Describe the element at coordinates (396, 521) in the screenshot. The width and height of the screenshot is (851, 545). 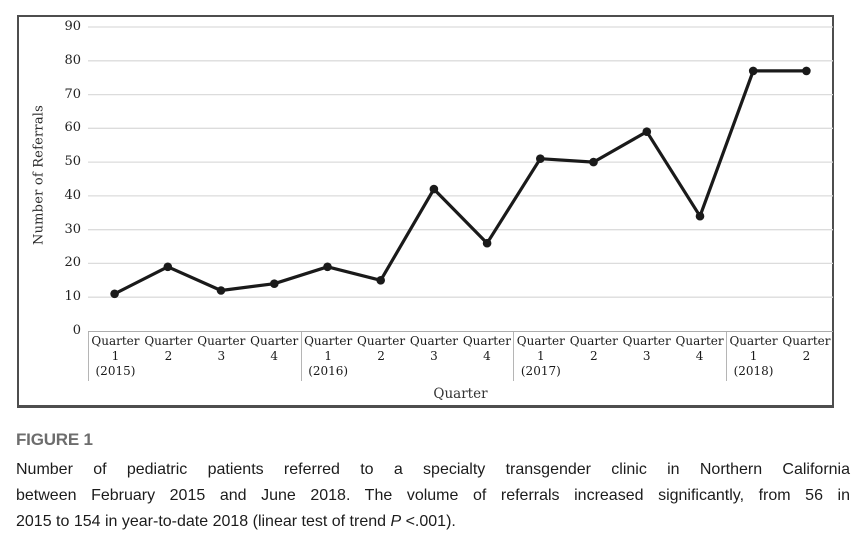
I see `p-value-symbol: P` at that location.